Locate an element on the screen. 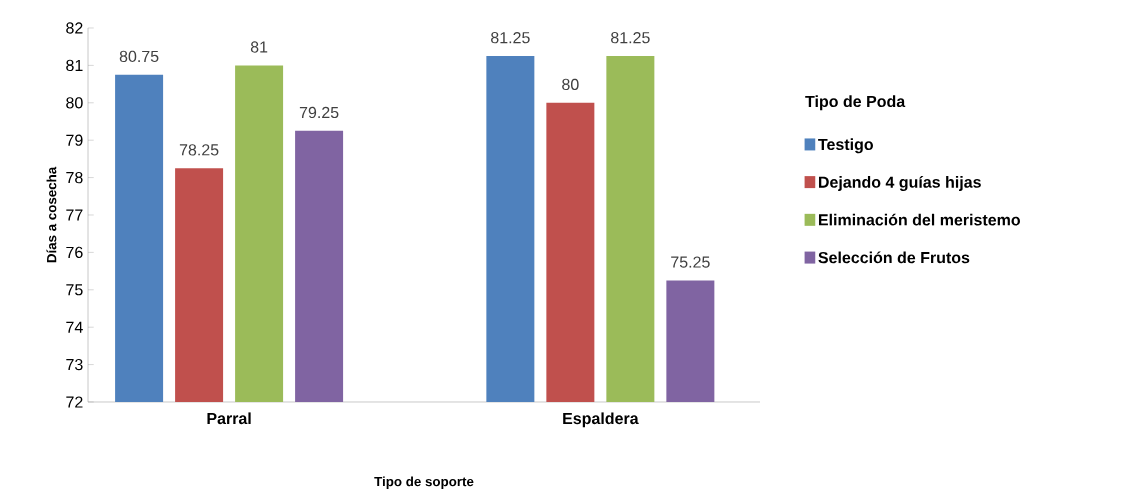 The image size is (1130, 502). legend-label: Dejando 4 guías hijas is located at coordinates (899, 183).